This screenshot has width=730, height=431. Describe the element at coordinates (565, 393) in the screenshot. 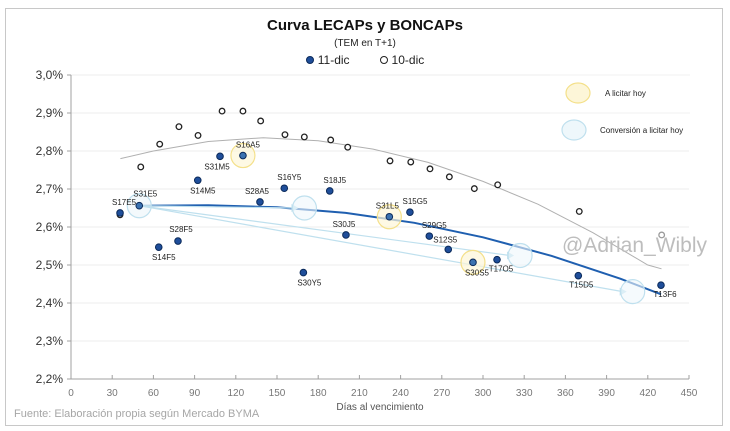

I see `x-tick-label: 360` at that location.